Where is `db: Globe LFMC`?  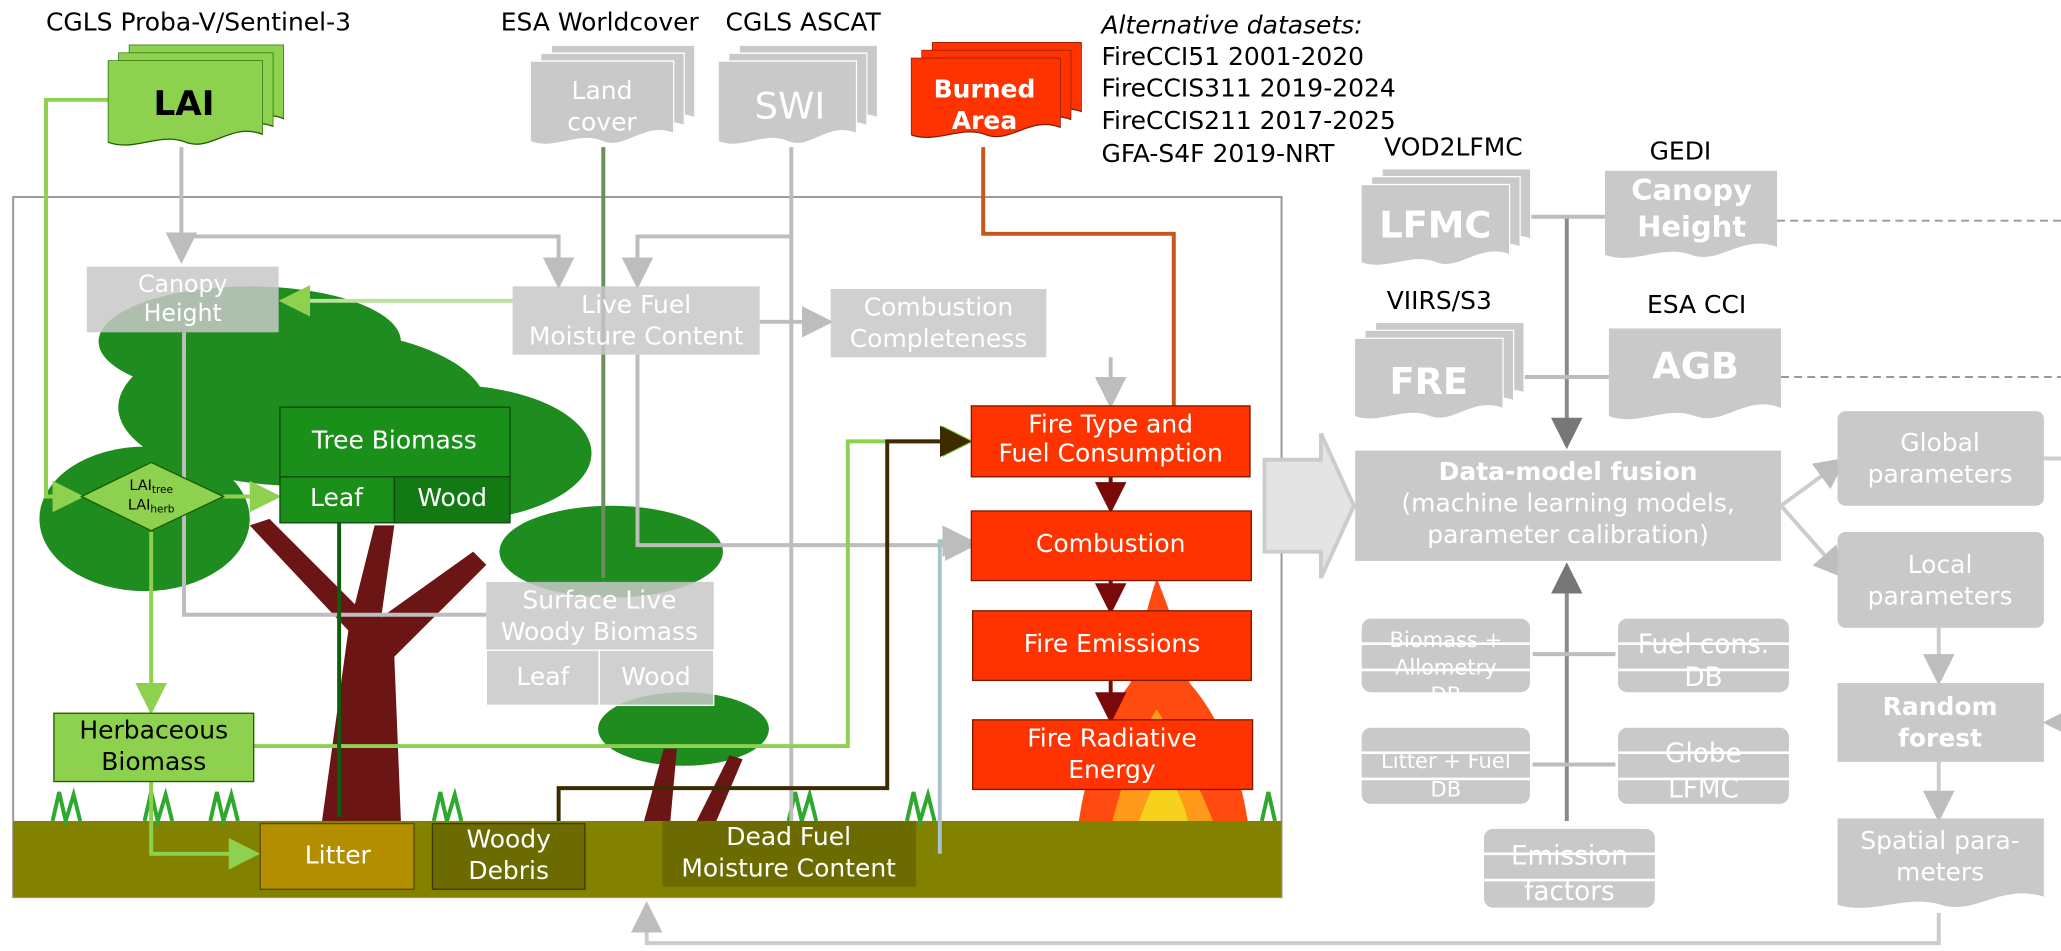
db: Globe LFMC is located at coordinates (1703, 766).